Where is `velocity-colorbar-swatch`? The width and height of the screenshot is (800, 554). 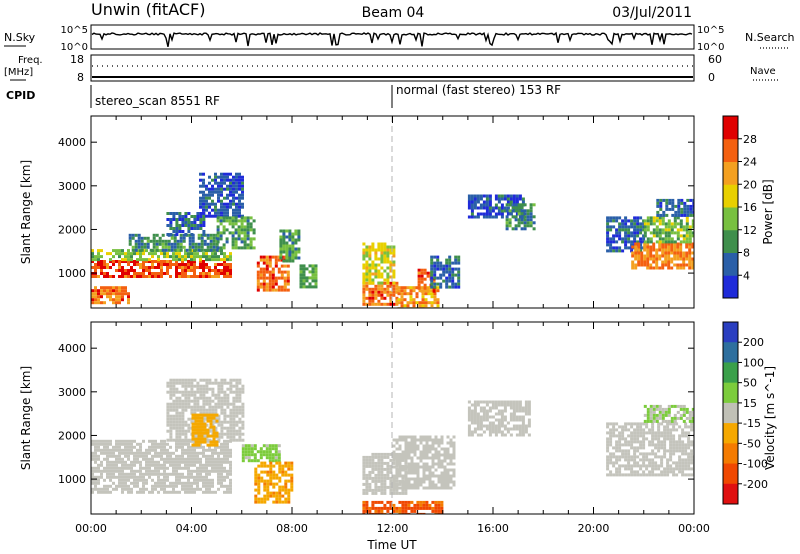 velocity-colorbar-swatch is located at coordinates (730, 373).